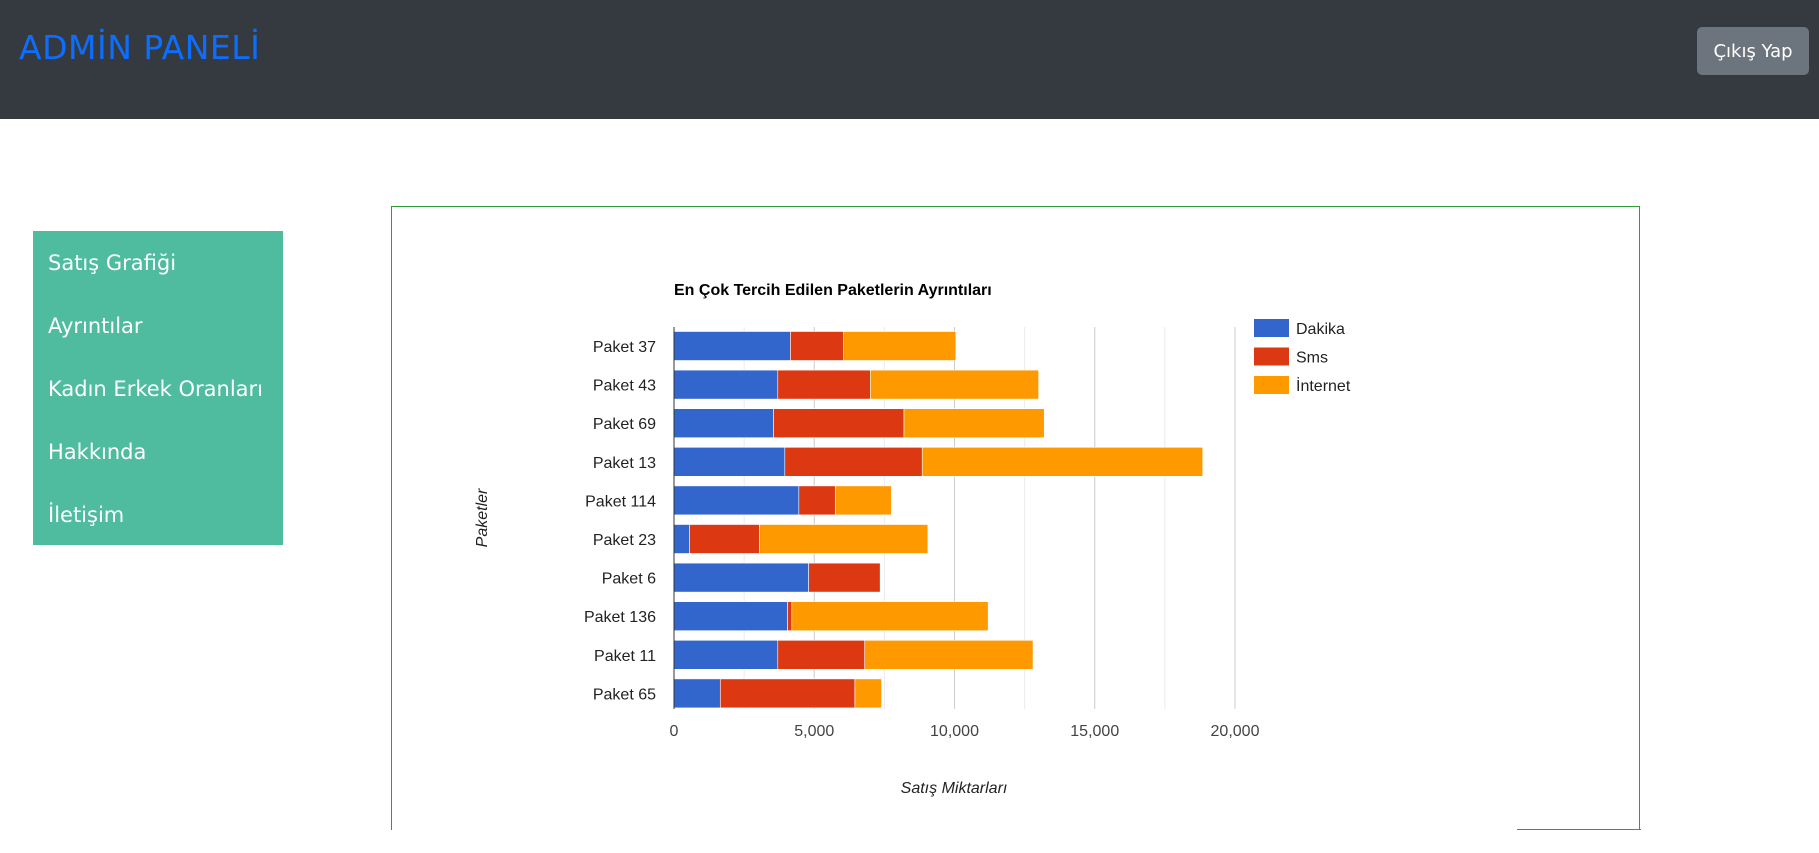 The image size is (1819, 853). What do you see at coordinates (674, 731) in the screenshot?
I see `x-tick-label: 0` at bounding box center [674, 731].